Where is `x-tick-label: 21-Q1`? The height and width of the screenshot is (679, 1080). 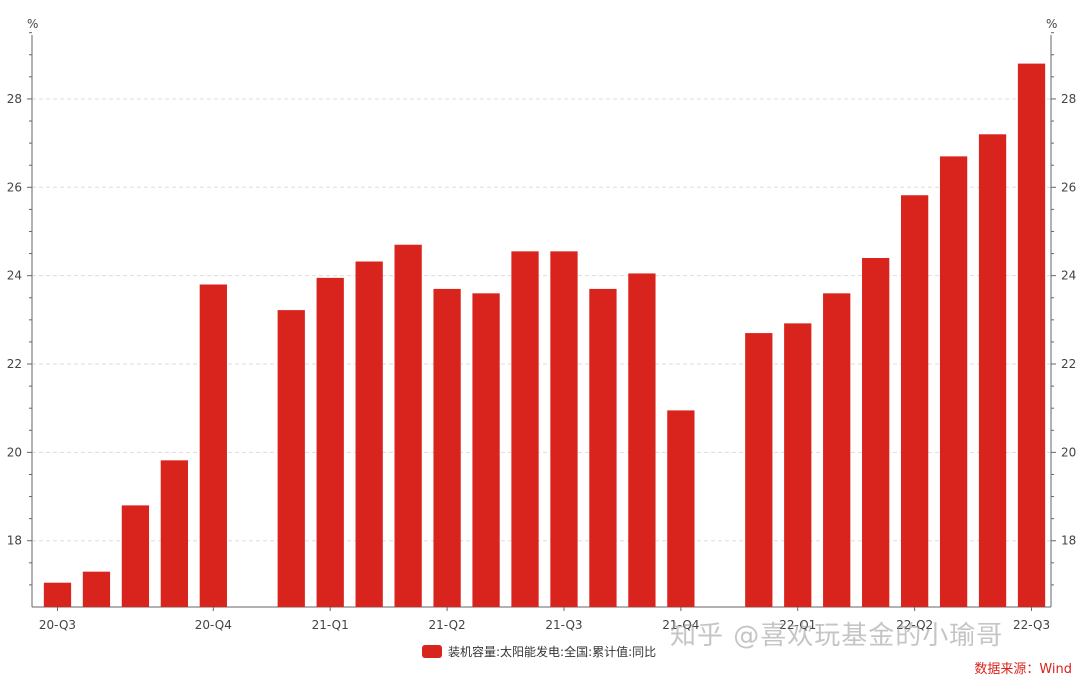
x-tick-label: 21-Q1 is located at coordinates (330, 625).